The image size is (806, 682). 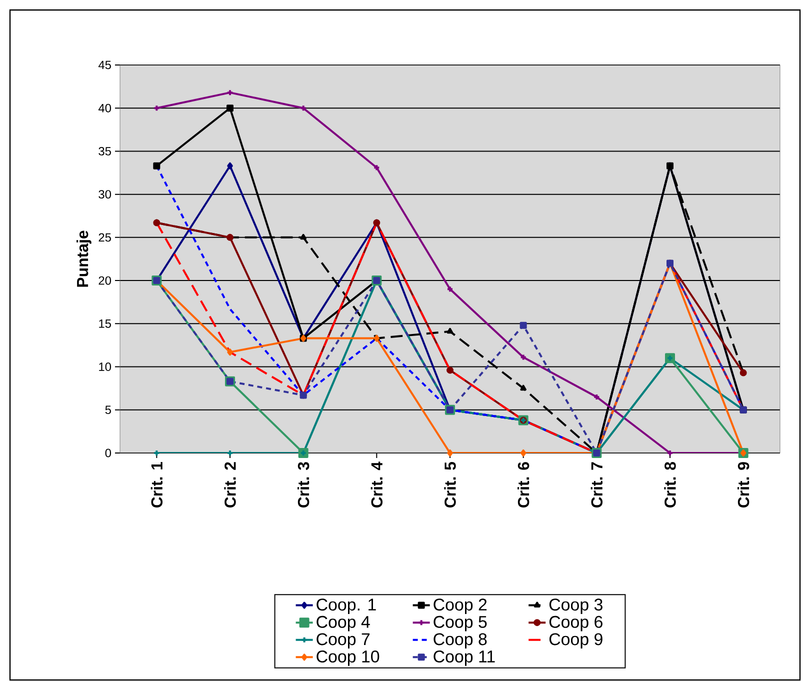 I want to click on y-tick-label: 30, so click(x=105, y=194).